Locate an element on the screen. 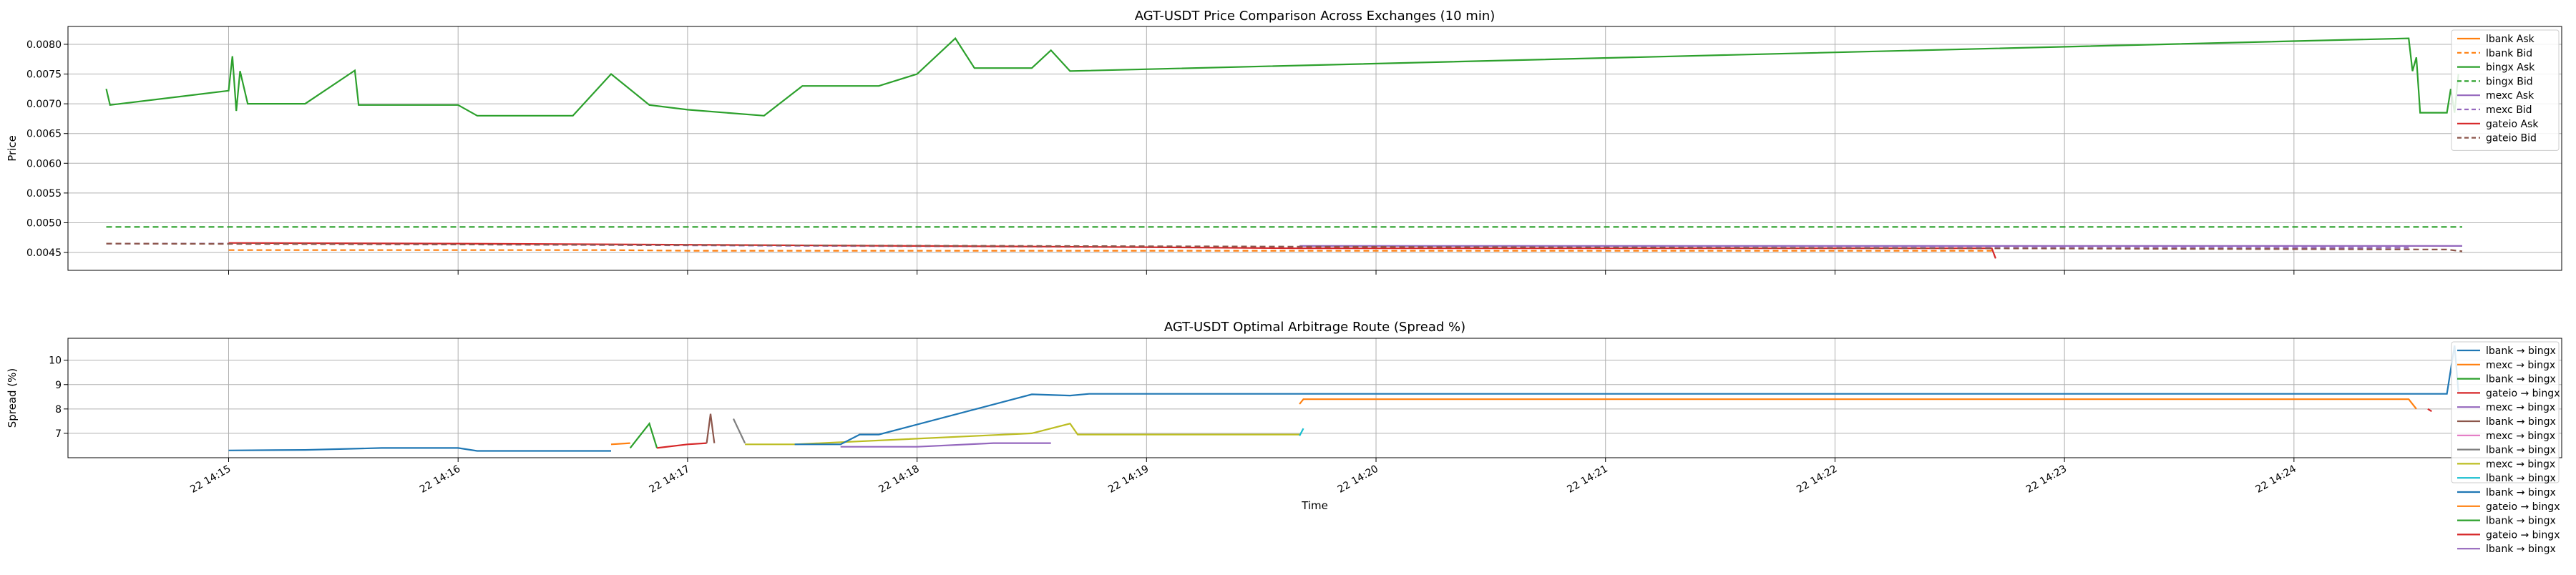  legend-label: mexc Bid is located at coordinates (2509, 110).